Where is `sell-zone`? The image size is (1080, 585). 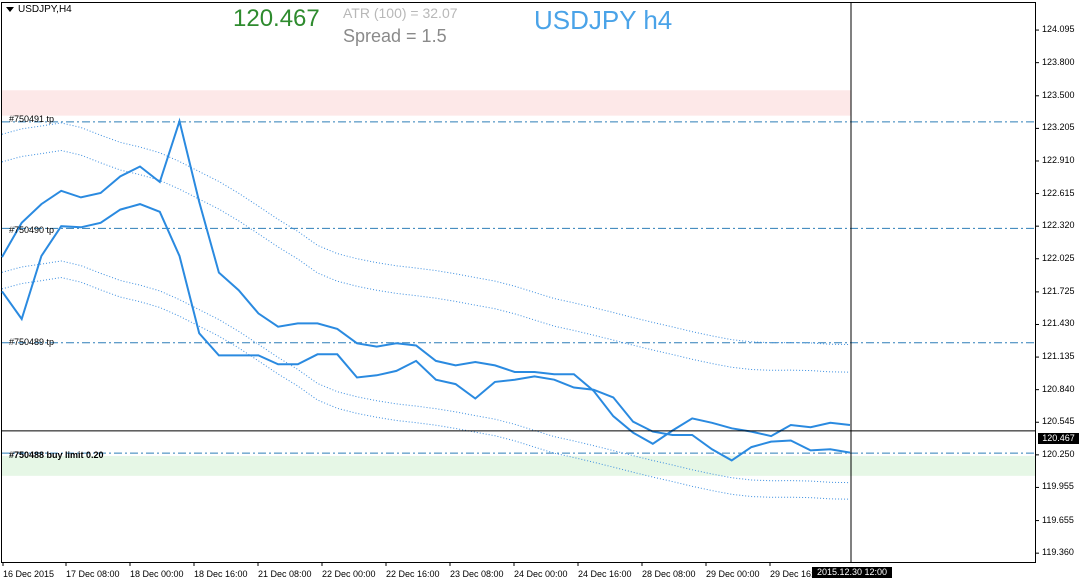 sell-zone is located at coordinates (426, 102).